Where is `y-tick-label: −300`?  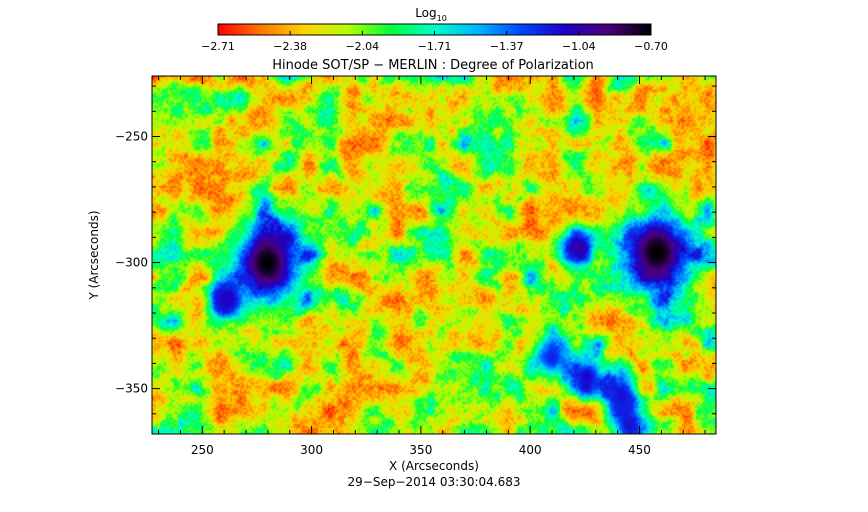 y-tick-label: −300 is located at coordinates (131, 263).